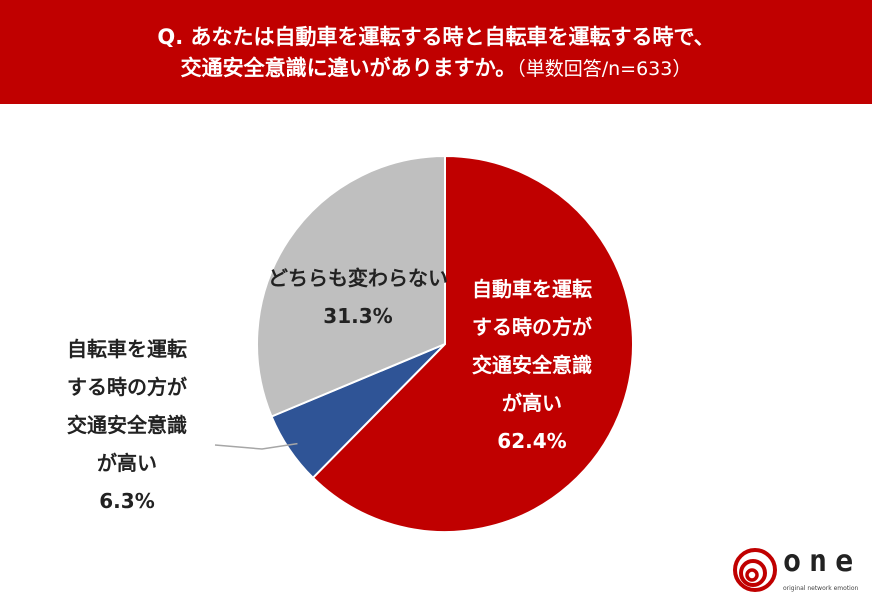 The height and width of the screenshot is (599, 872). Describe the element at coordinates (357, 316) in the screenshot. I see `value-label: 31.3%` at that location.